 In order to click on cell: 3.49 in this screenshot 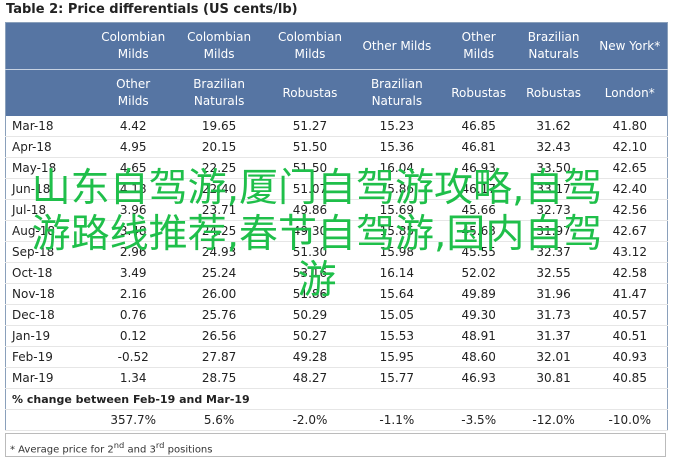, I will do `click(133, 273)`.